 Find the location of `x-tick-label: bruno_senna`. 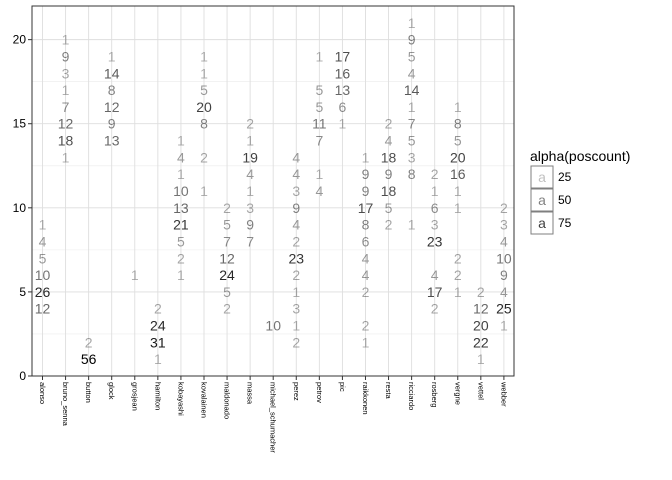

x-tick-label: bruno_senna is located at coordinates (65, 404).